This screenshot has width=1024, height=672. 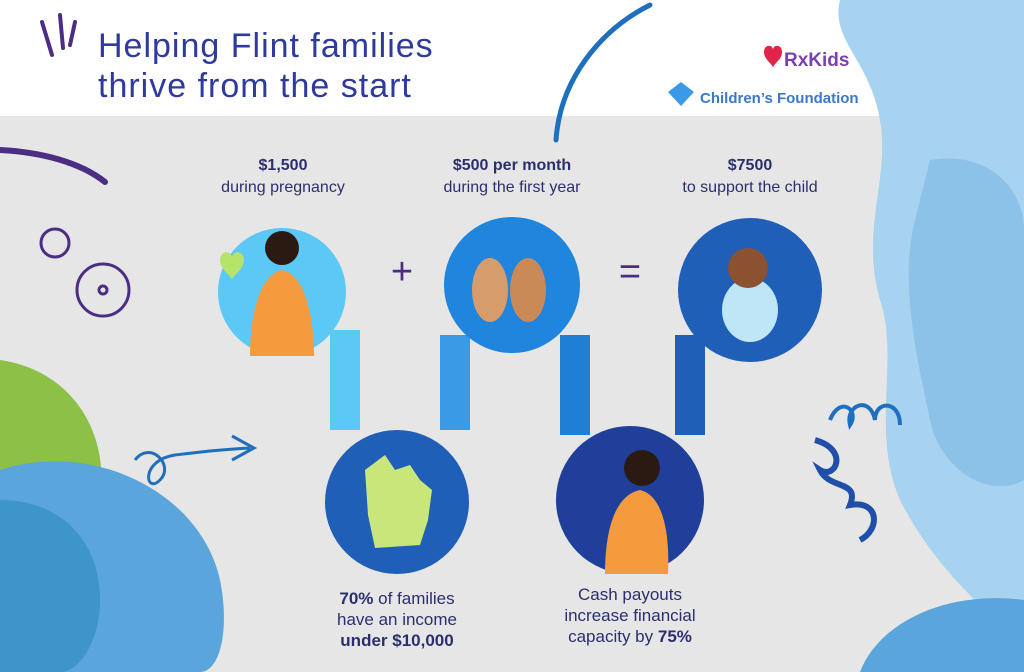 I want to click on fact-line: under $10,000, so click(x=396, y=640).